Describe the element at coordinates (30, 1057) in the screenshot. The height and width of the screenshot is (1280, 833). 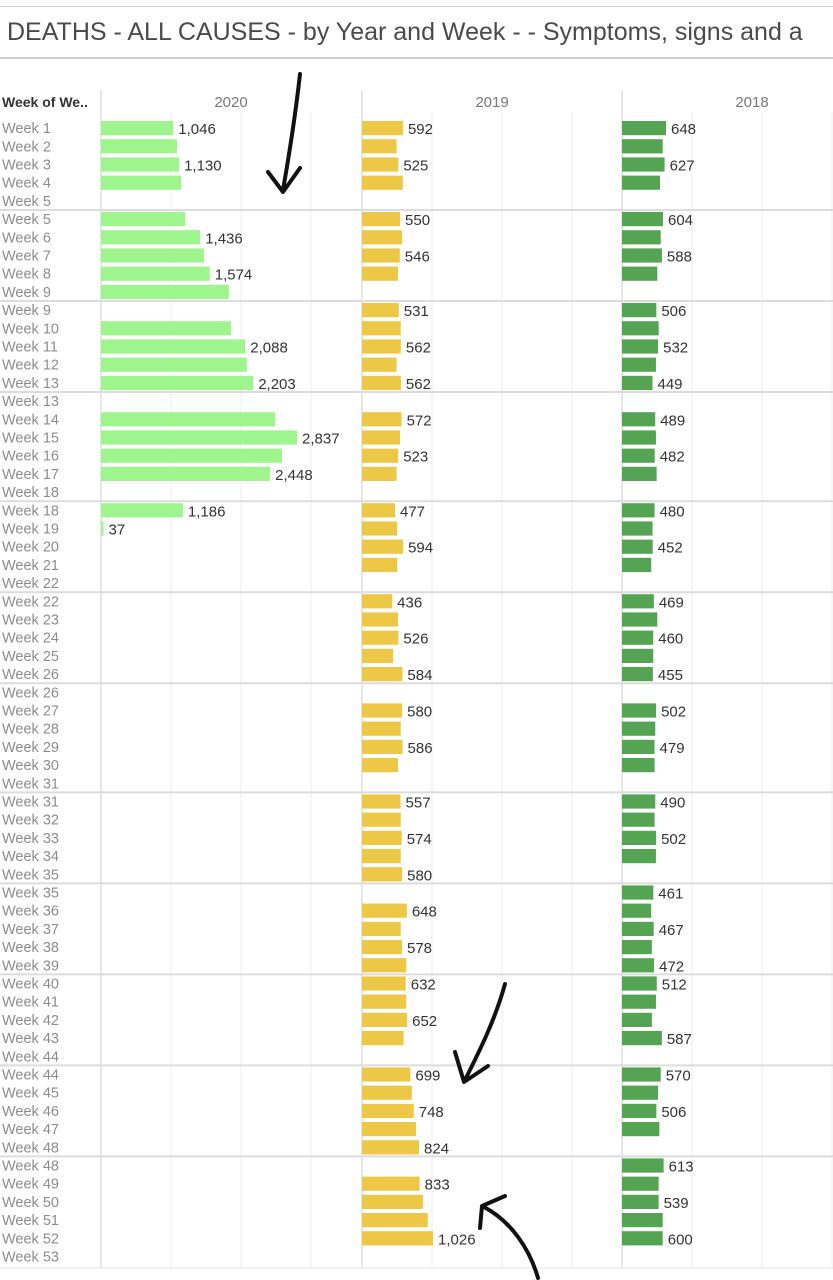
I see `week-label: Week 44` at that location.